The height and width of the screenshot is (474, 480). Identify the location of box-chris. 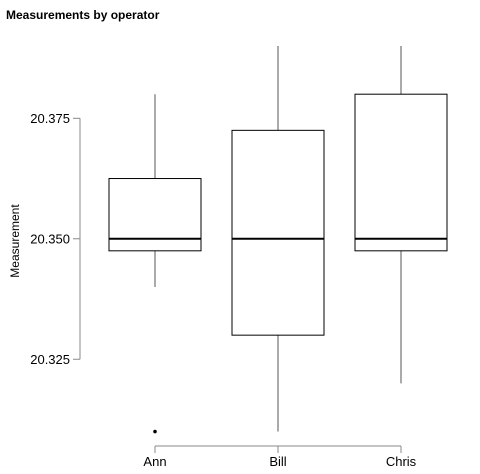
(401, 215).